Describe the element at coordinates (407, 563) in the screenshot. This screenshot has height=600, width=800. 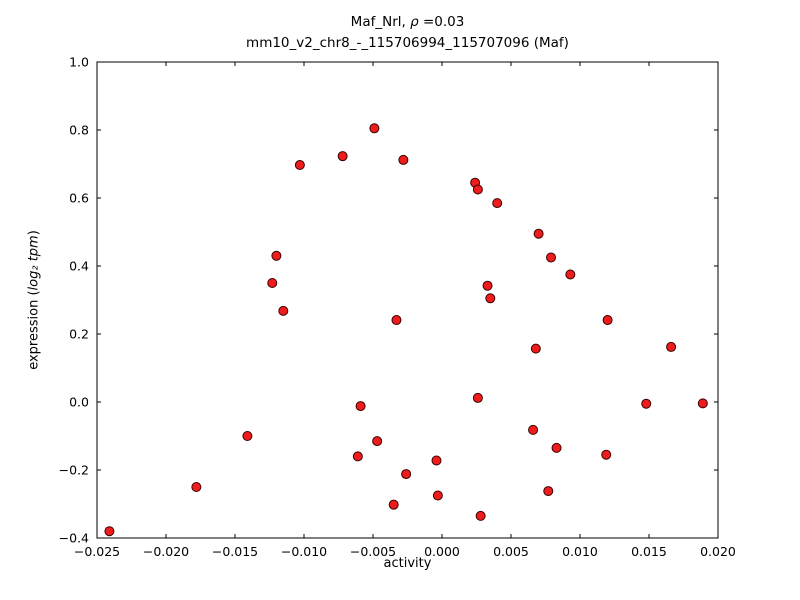
I see `x-axis-label: activity` at that location.